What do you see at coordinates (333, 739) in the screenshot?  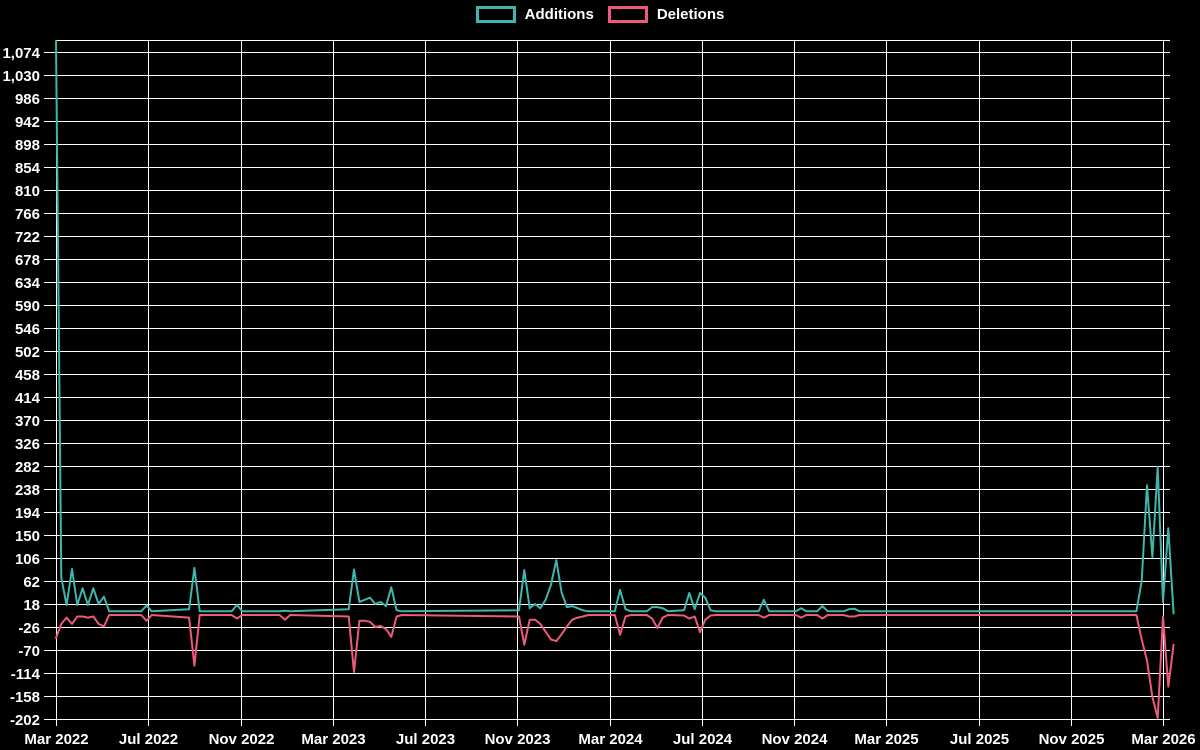 I see `x-tick-label: Mar 2023` at bounding box center [333, 739].